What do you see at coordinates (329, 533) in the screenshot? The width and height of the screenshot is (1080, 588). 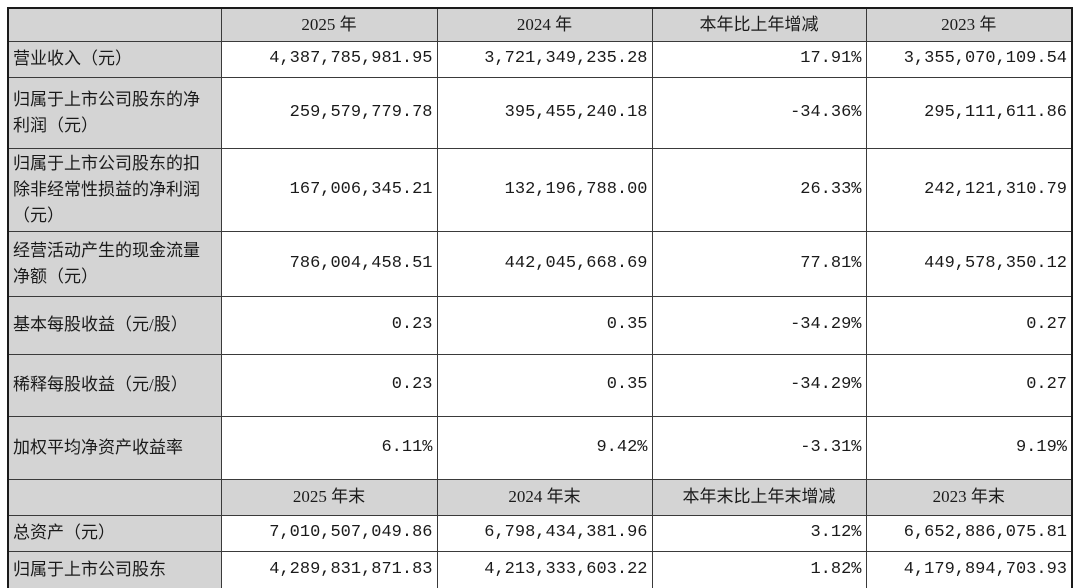 I see `cell-value: 7,010,507,049.86` at bounding box center [329, 533].